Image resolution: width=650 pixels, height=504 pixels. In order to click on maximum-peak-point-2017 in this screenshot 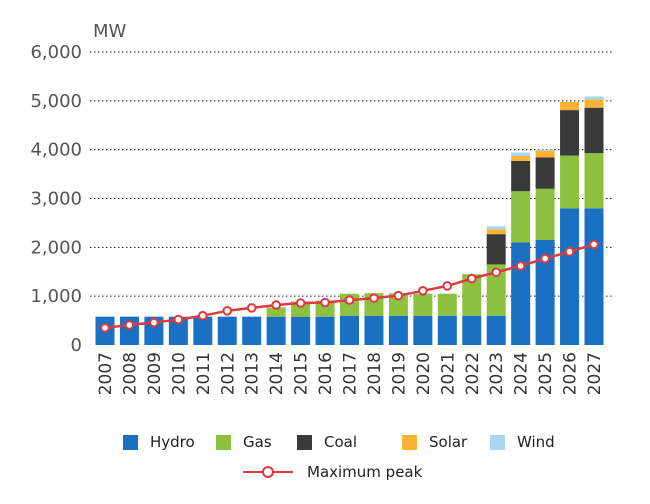, I will do `click(349, 300)`.